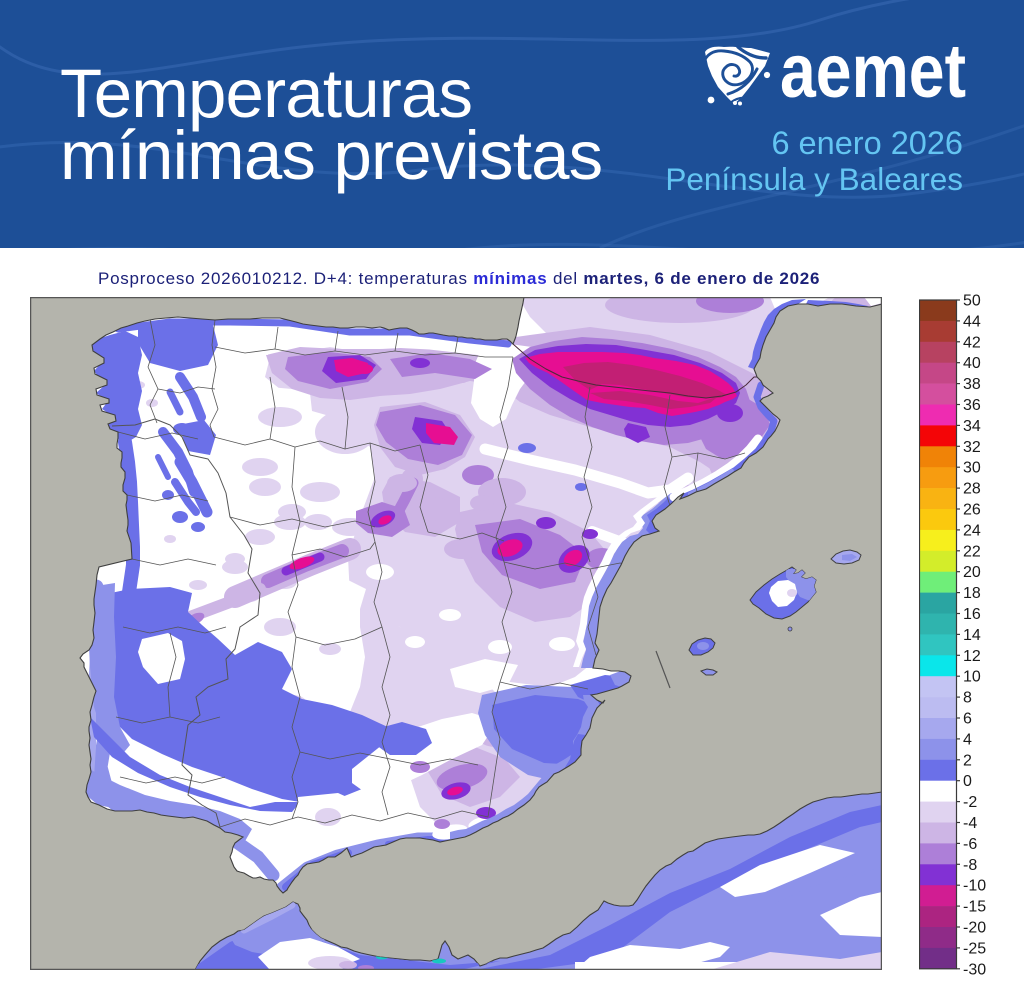 This screenshot has height=987, width=1024. I want to click on svg-text: -15, so click(974, 907).